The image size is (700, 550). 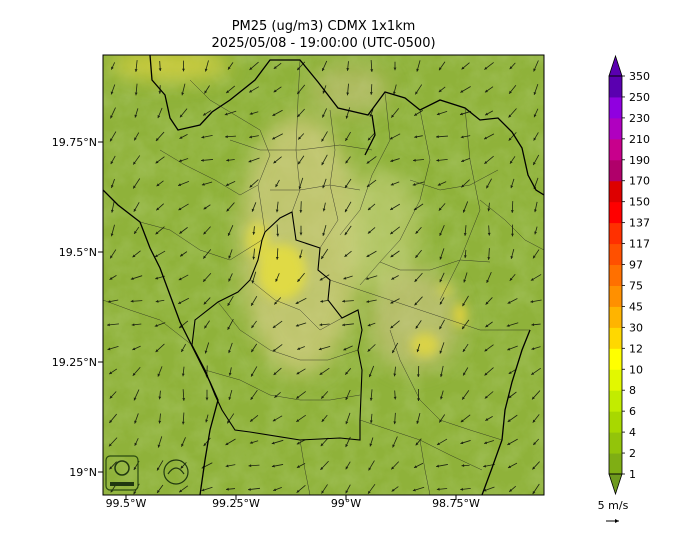 I want to click on wind-key: 5 m/s, so click(x=613, y=511).